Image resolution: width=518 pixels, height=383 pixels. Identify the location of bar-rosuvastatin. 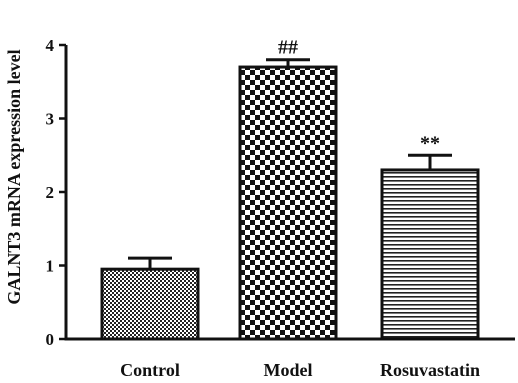
(430, 254).